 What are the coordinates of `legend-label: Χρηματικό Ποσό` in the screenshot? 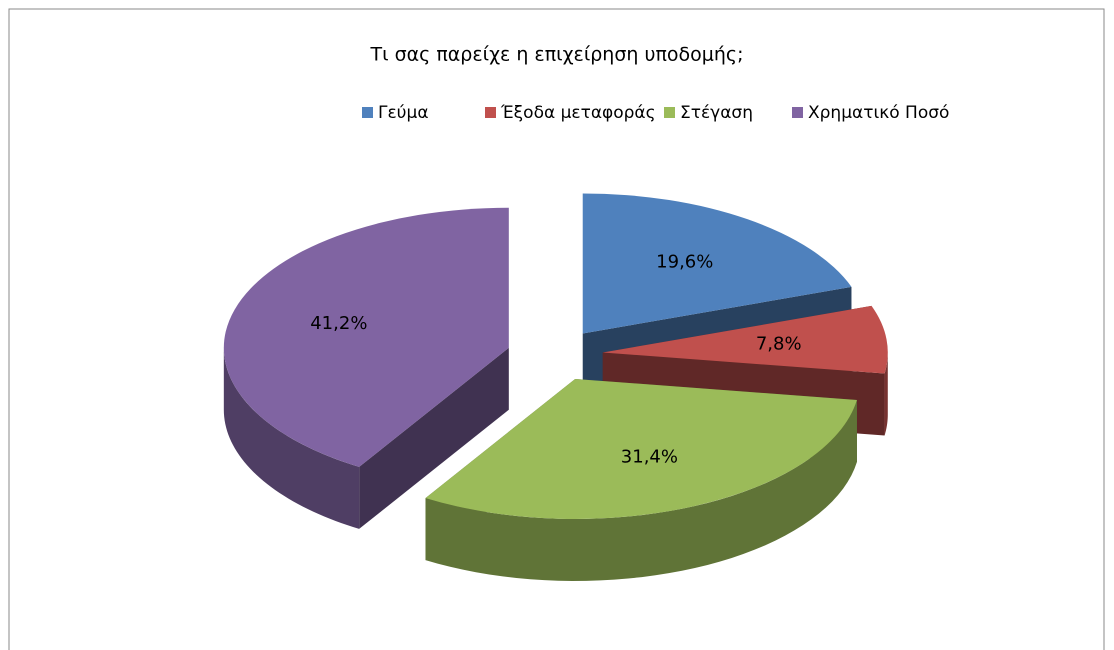 It's located at (878, 113).